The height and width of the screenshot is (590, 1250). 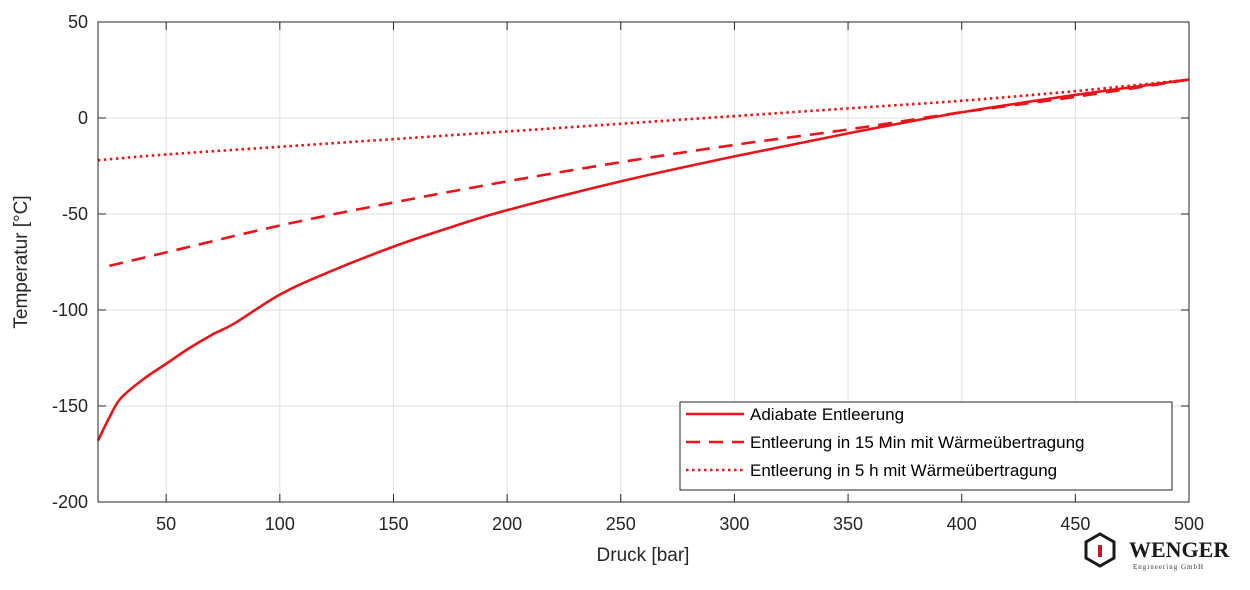 I want to click on y-tick-label: 50, so click(x=78, y=22).